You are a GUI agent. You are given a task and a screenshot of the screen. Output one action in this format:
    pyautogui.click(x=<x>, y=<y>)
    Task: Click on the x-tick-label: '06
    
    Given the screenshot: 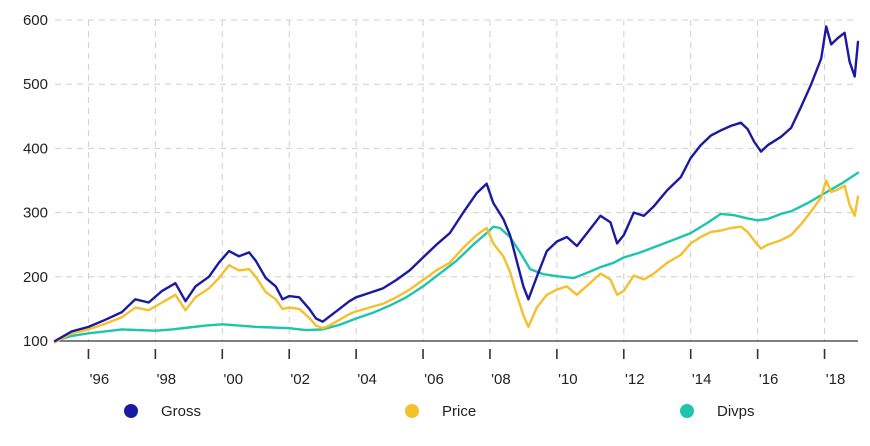 What is the action you would take?
    pyautogui.click(x=434, y=379)
    